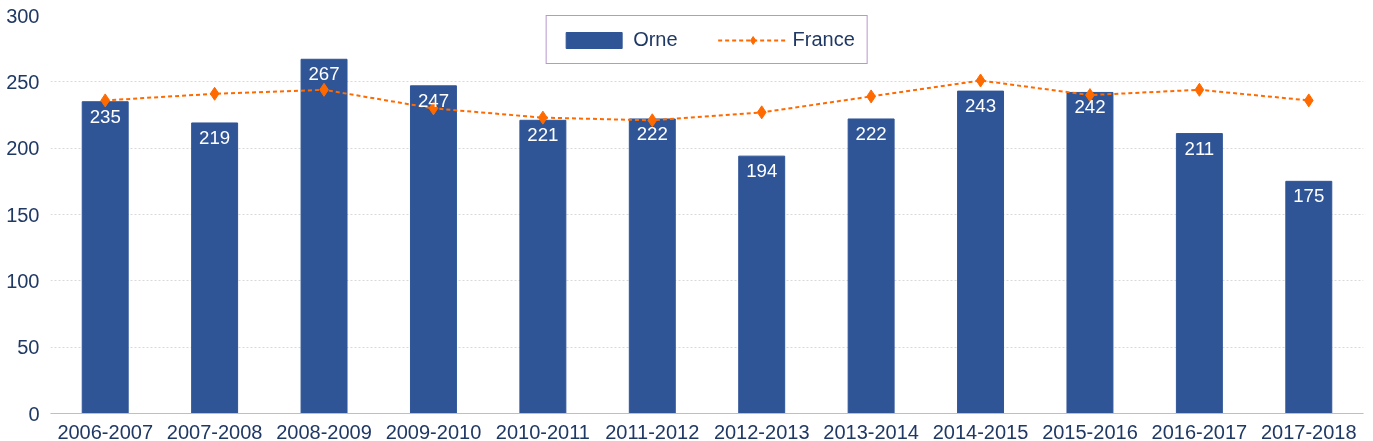  I want to click on x-tick-label: 2014-2015, so click(980, 430).